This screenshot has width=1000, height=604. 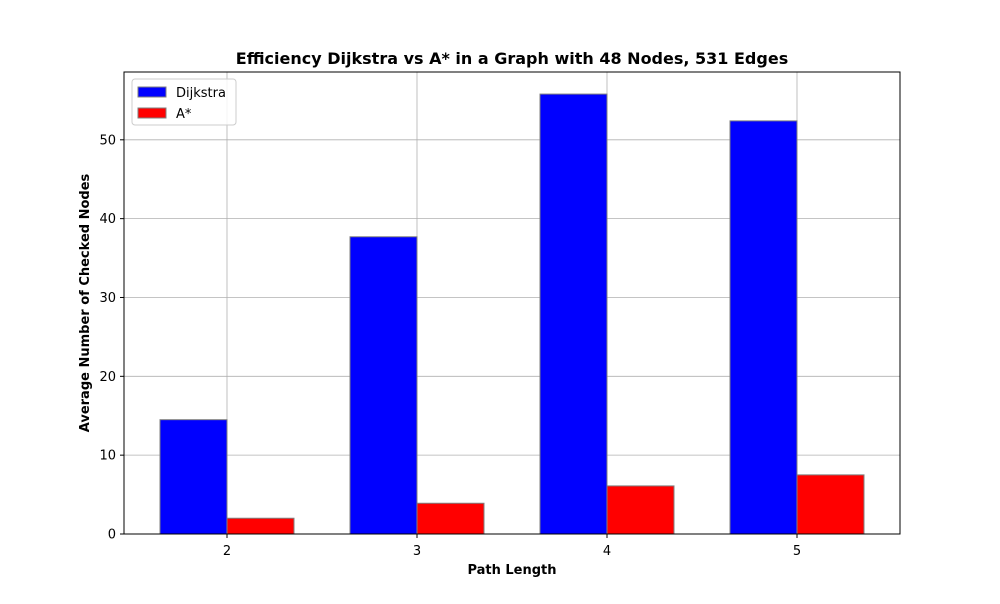 I want to click on legend-label: Dijkstra, so click(x=201, y=93).